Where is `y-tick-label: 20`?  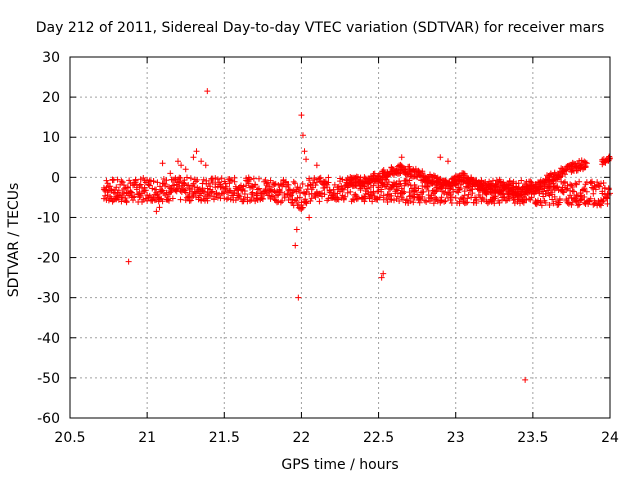
y-tick-label: 20 is located at coordinates (51, 98).